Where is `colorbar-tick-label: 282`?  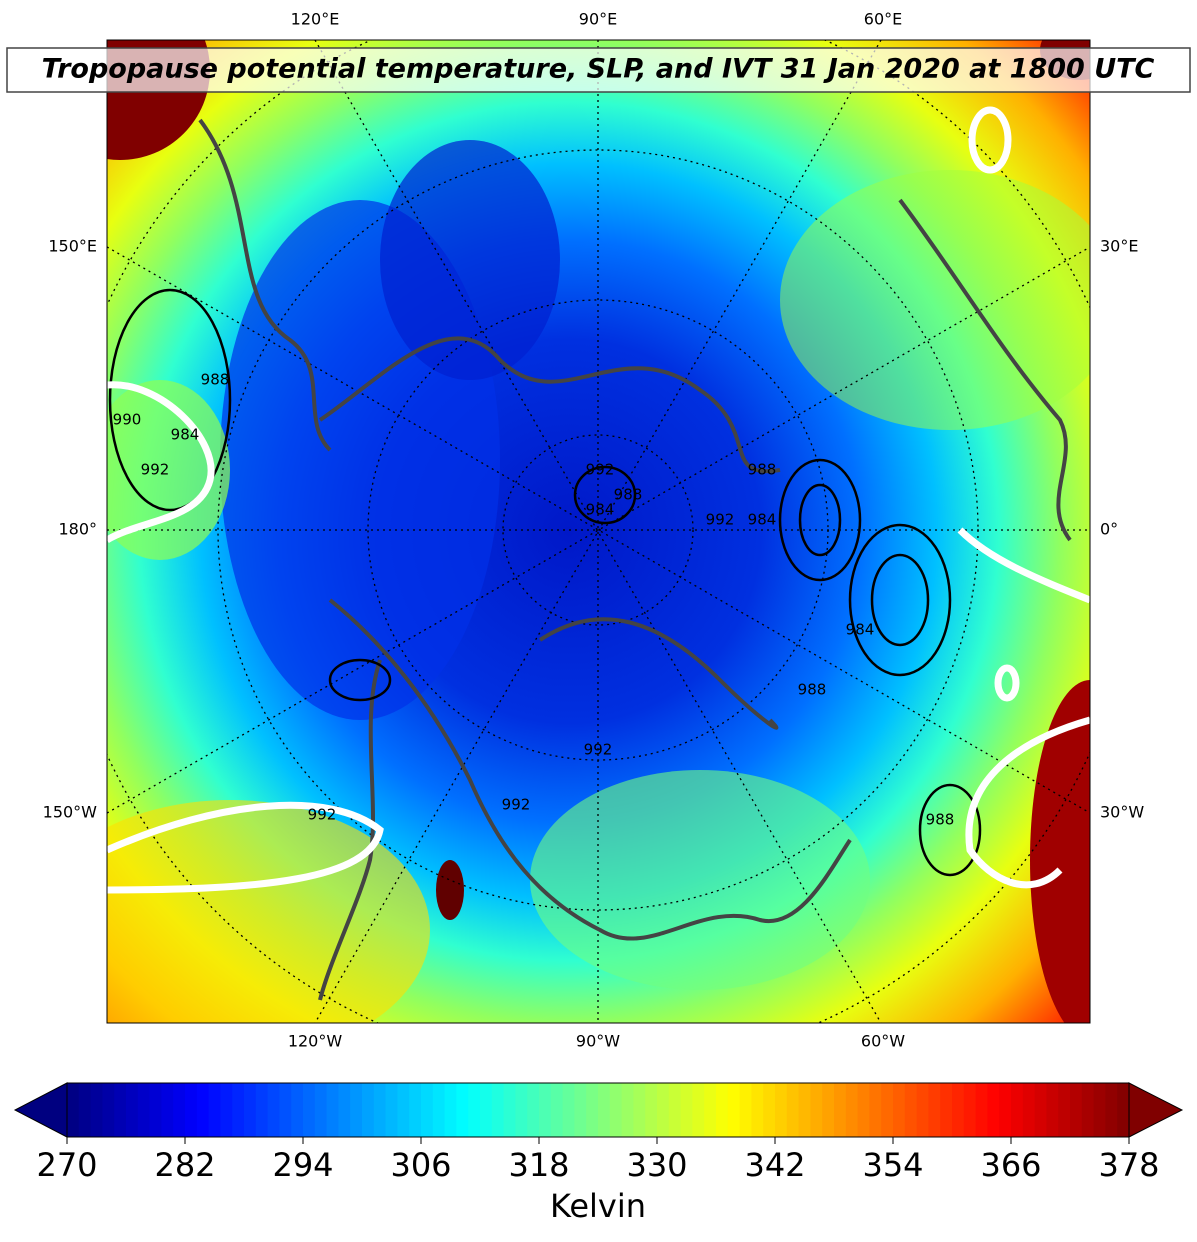 colorbar-tick-label: 282 is located at coordinates (184, 1165).